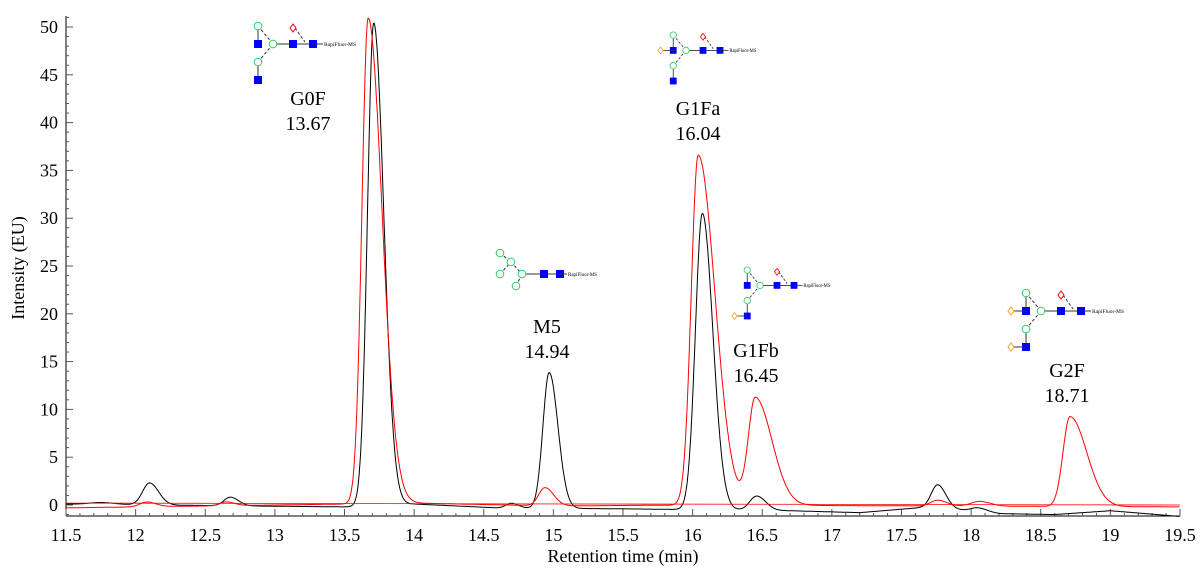 The height and width of the screenshot is (576, 1200). What do you see at coordinates (553, 535) in the screenshot?
I see `x-tick-label: 15` at bounding box center [553, 535].